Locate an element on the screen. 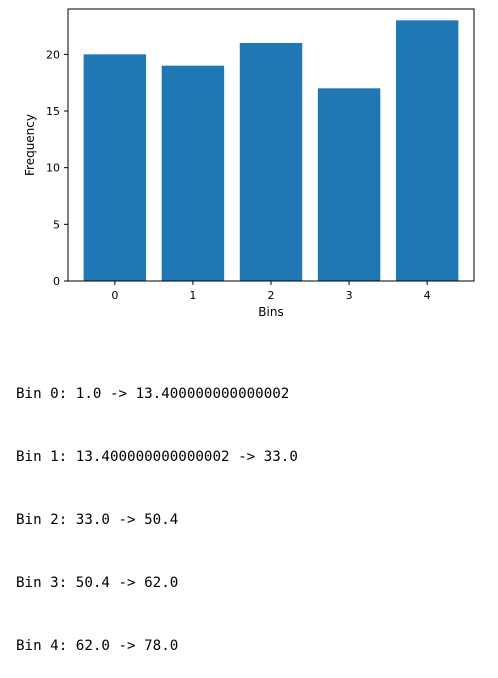 Image resolution: width=498 pixels, height=678 pixels. y-tick-label: 10 is located at coordinates (53, 168).